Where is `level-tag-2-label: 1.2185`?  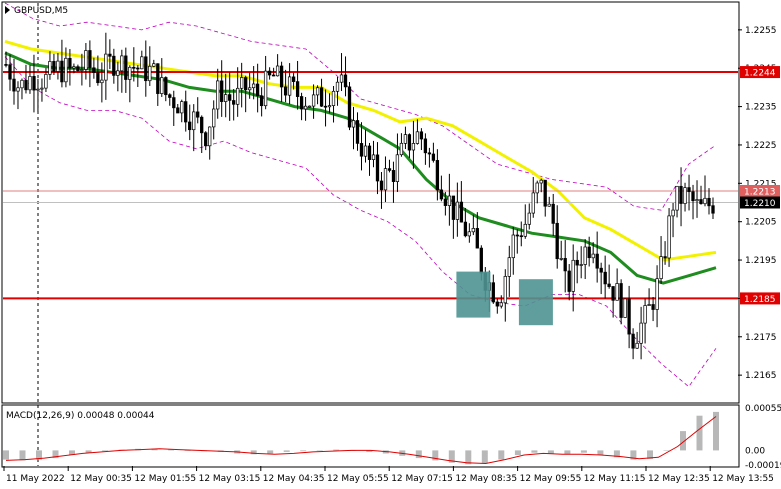
level-tag-2-label: 1.2185 is located at coordinates (760, 300).